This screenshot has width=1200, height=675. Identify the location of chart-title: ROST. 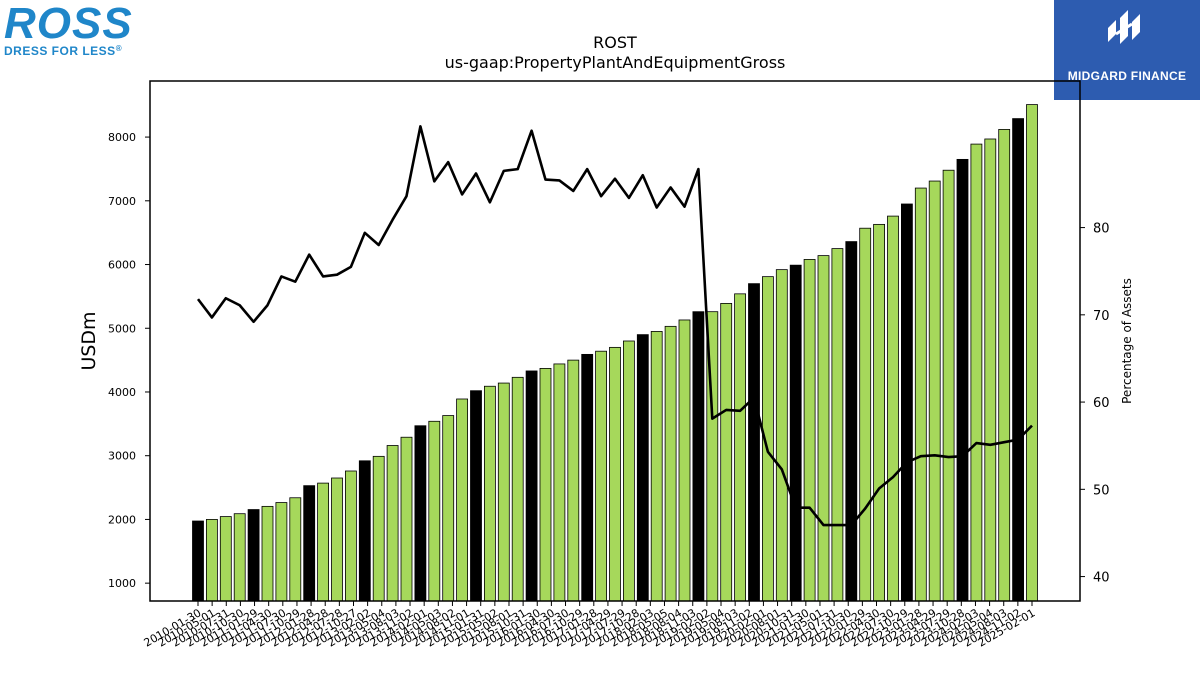
(615, 42).